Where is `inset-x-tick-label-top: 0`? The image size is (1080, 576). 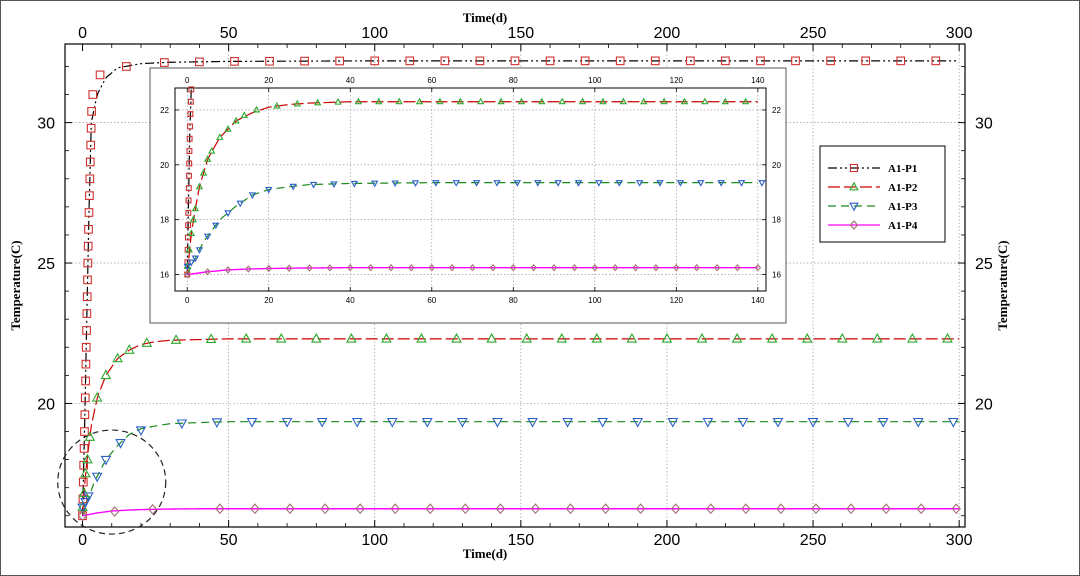
inset-x-tick-label-top: 0 is located at coordinates (187, 80).